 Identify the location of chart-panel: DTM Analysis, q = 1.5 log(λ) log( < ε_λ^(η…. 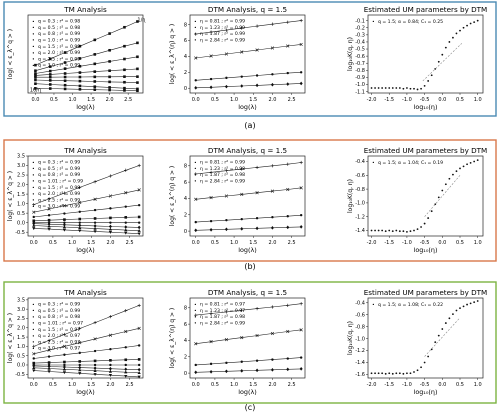
(237, 58).